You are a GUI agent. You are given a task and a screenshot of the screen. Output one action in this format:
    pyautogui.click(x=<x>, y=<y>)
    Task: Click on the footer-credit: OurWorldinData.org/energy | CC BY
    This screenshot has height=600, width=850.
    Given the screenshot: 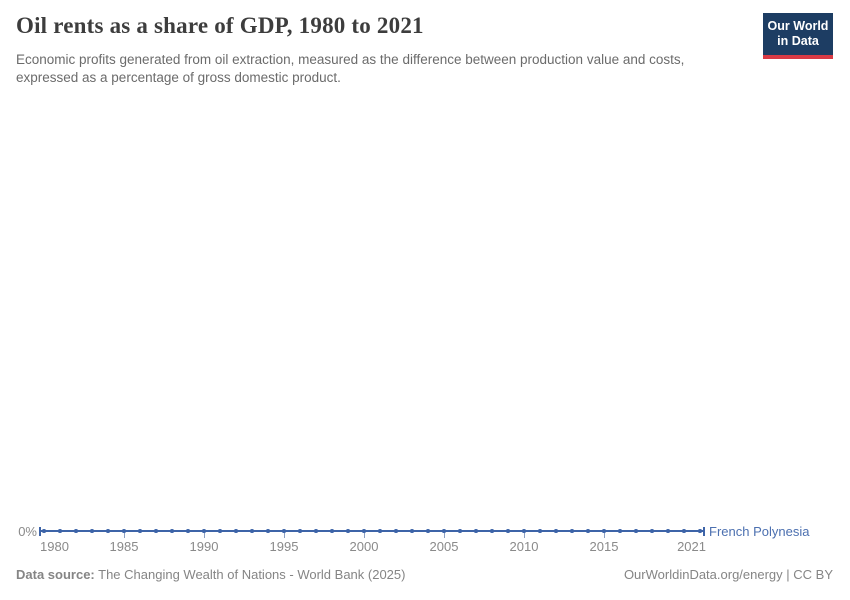 What is the action you would take?
    pyautogui.click(x=728, y=574)
    